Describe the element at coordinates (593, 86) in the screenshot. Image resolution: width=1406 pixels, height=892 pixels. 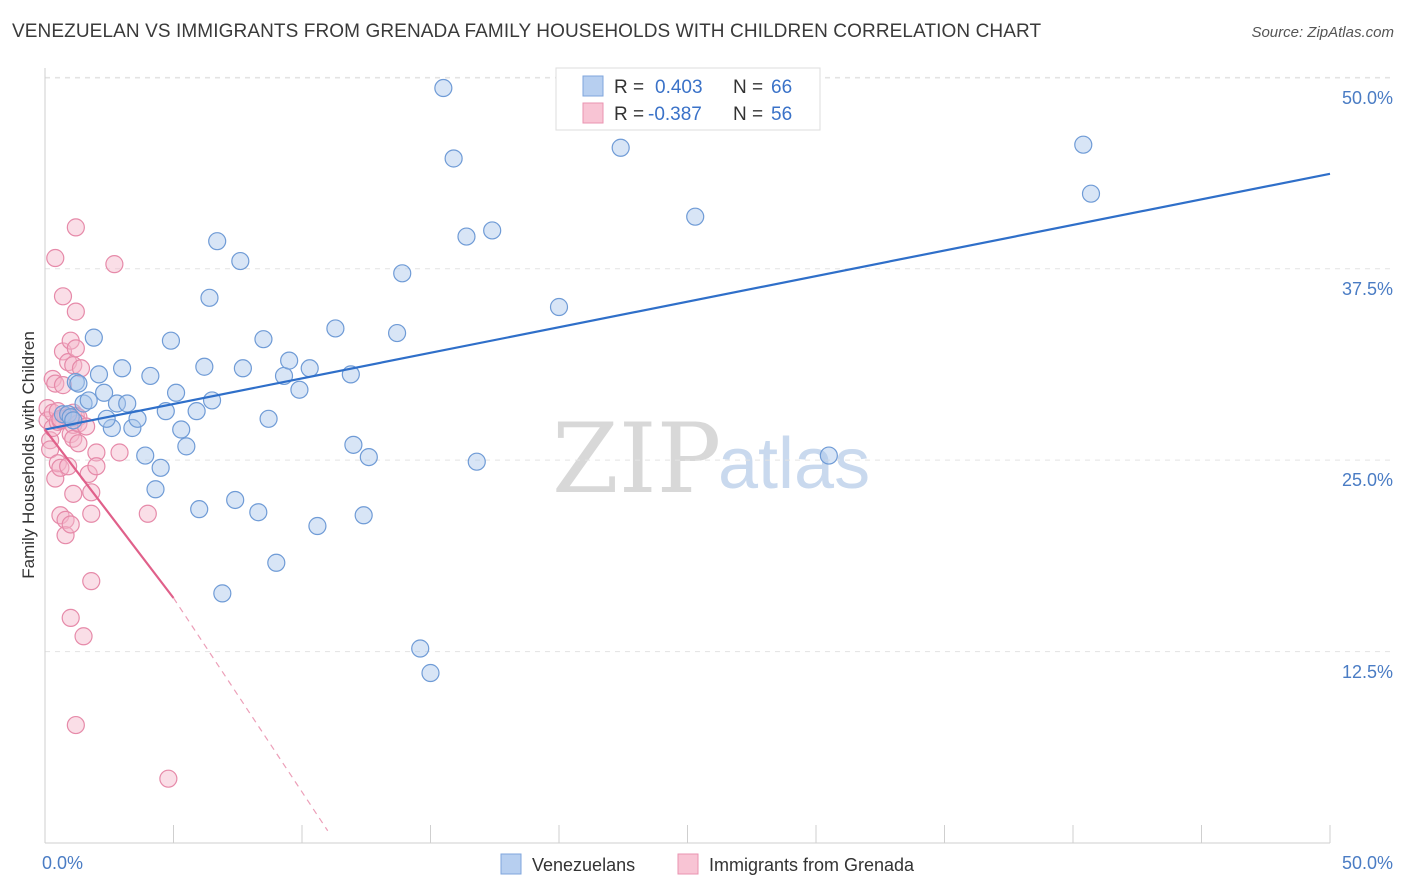
I see `legend-swatch-blue` at that location.